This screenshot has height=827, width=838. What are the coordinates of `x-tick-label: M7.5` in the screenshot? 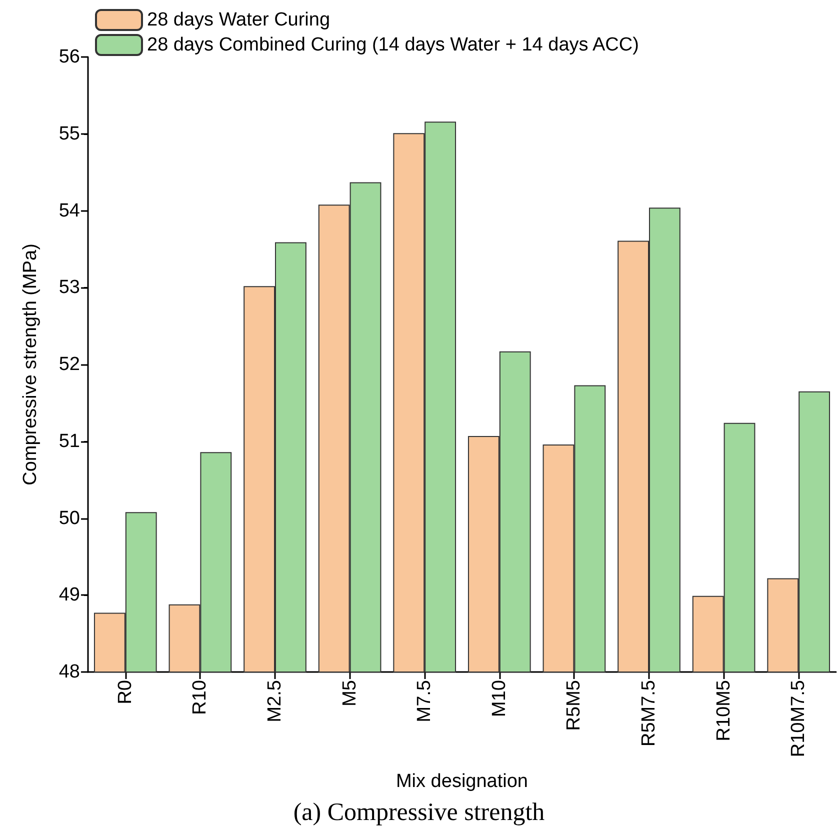 It's located at (425, 701).